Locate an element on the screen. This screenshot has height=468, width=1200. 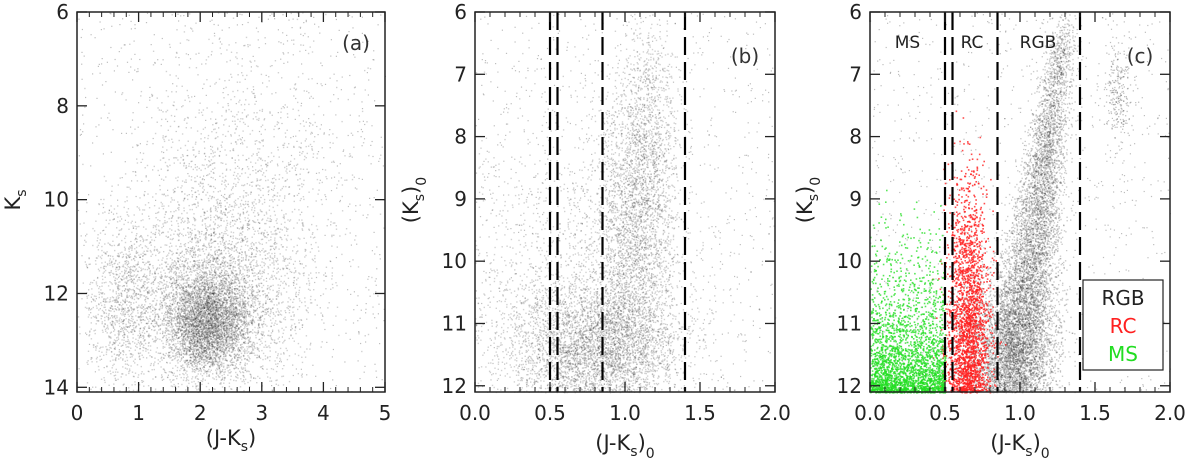
panel-c-legend: RGB RC MS is located at coordinates (1123, 325).